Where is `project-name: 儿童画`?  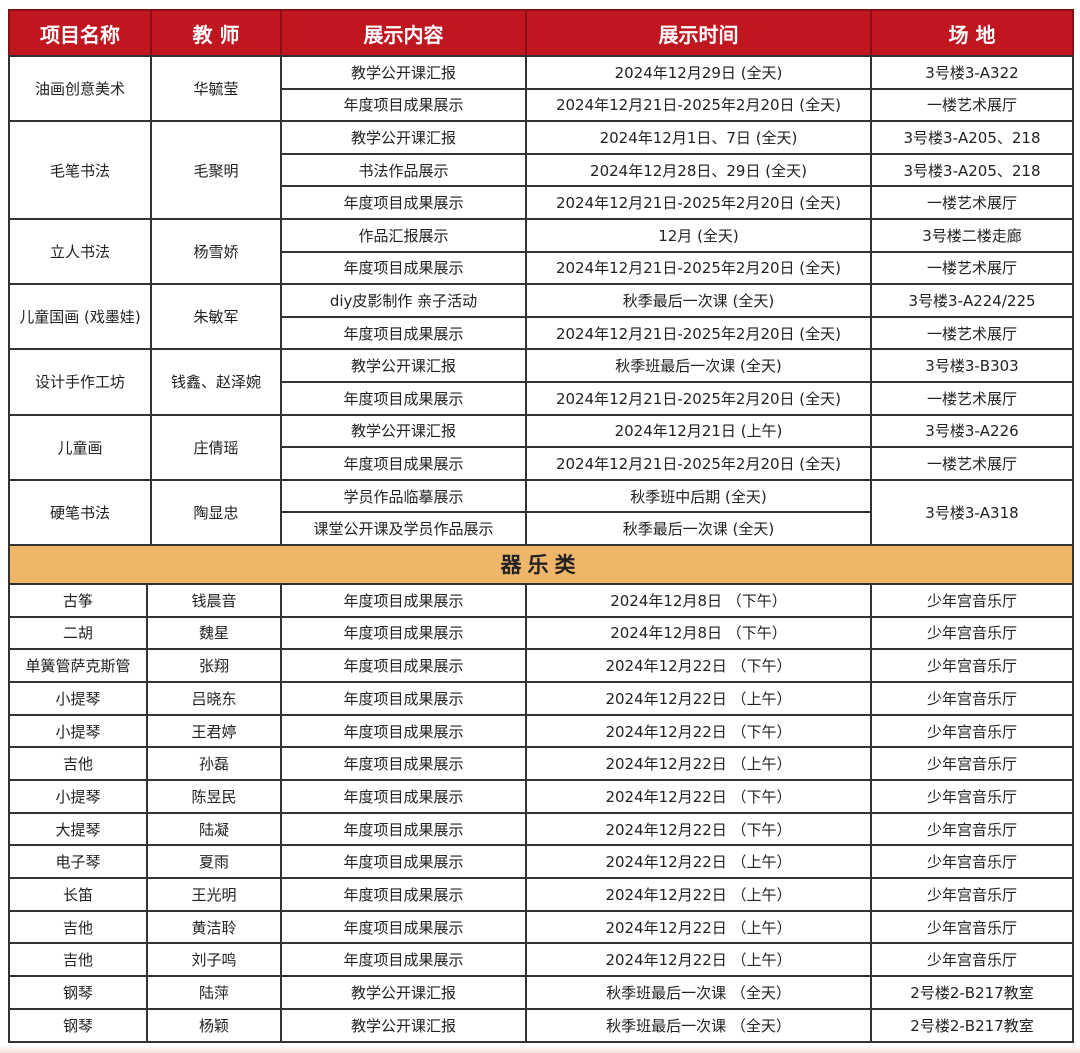 project-name: 儿童画 is located at coordinates (80, 447).